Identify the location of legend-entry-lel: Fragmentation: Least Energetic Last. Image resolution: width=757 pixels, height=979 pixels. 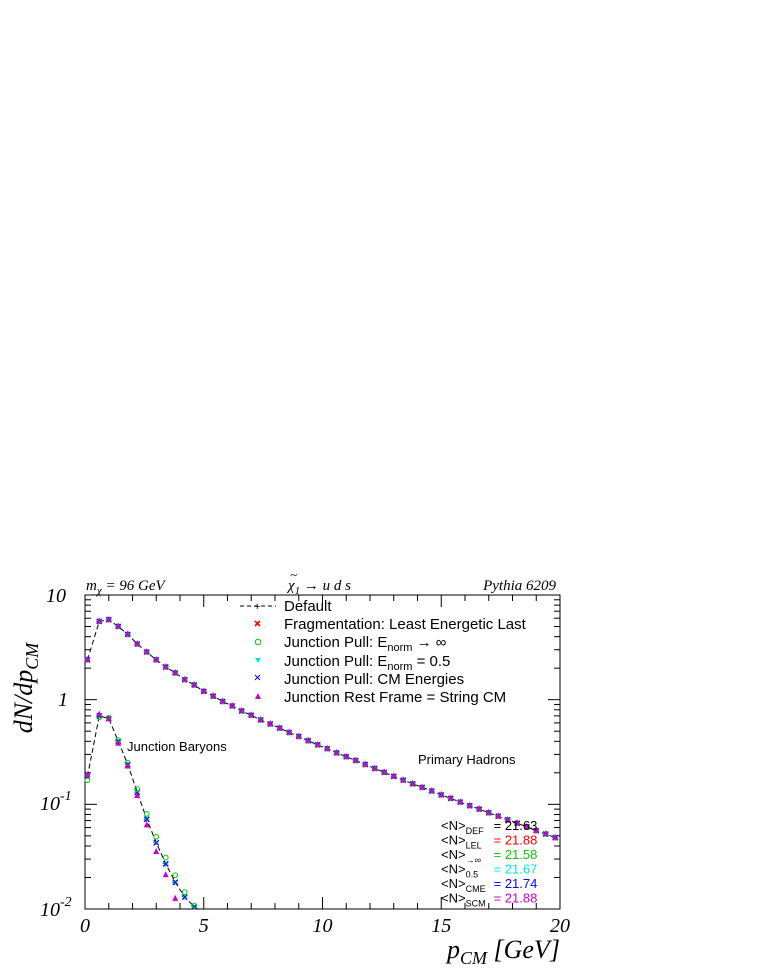
(390, 624).